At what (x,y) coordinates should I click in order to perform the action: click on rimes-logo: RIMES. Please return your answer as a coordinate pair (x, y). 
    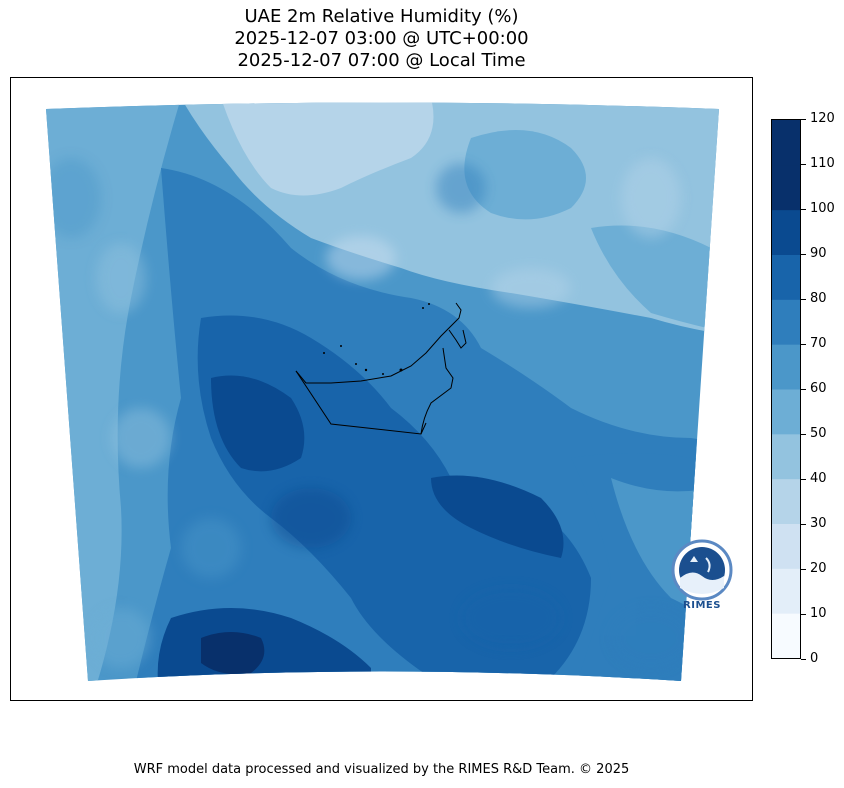
    Looking at the image, I should click on (702, 576).